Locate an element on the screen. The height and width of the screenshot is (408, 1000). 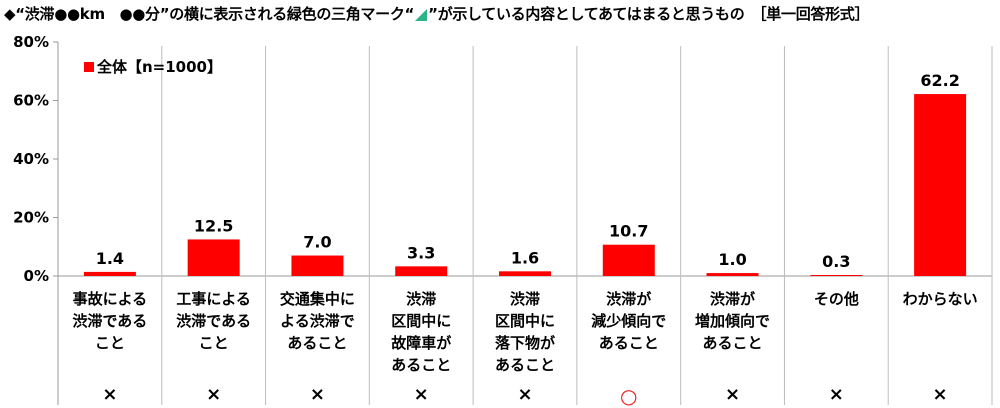
data-label: 3.3 is located at coordinates (421, 252).